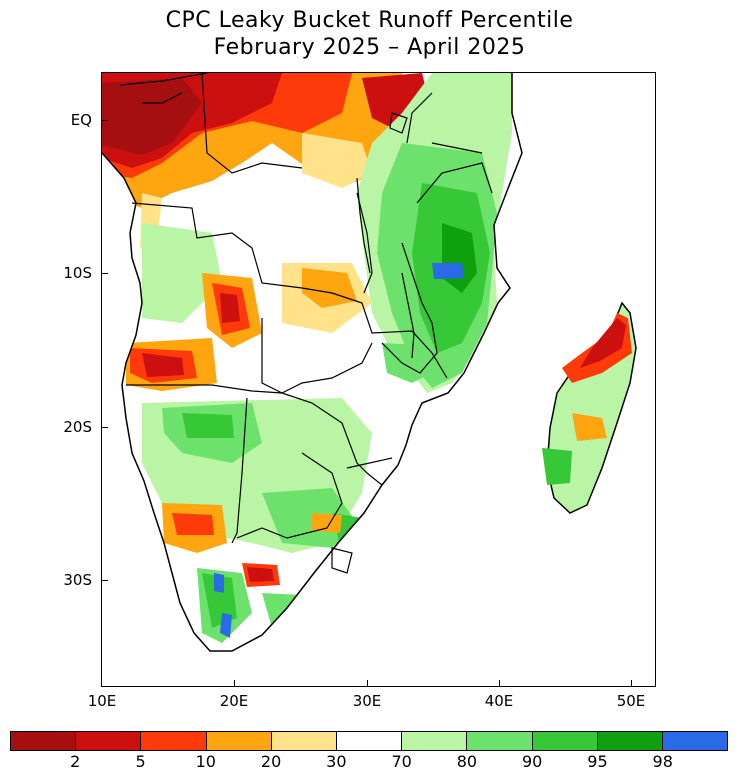 The height and width of the screenshot is (778, 739). I want to click on legend-label: 80, so click(467, 761).